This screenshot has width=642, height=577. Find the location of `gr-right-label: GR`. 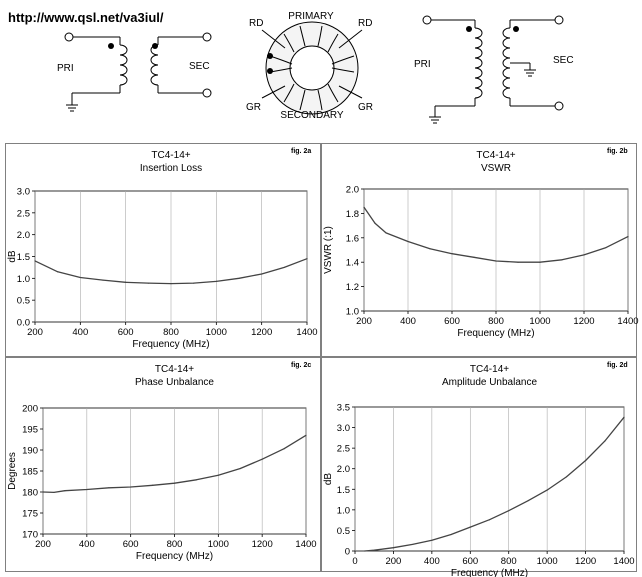

gr-right-label: GR is located at coordinates (365, 107).